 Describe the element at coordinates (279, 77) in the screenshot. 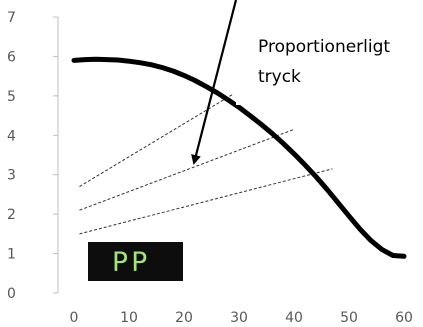

I see `annotation-text-line2: tryck` at that location.